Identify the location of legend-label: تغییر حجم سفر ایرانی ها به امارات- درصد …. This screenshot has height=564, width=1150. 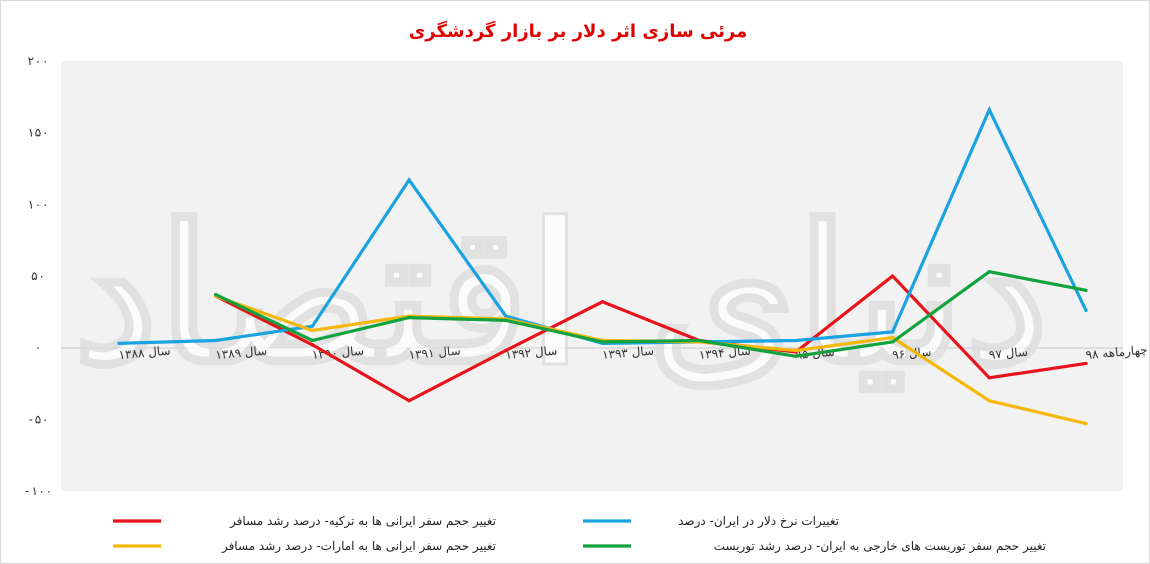
(358, 546).